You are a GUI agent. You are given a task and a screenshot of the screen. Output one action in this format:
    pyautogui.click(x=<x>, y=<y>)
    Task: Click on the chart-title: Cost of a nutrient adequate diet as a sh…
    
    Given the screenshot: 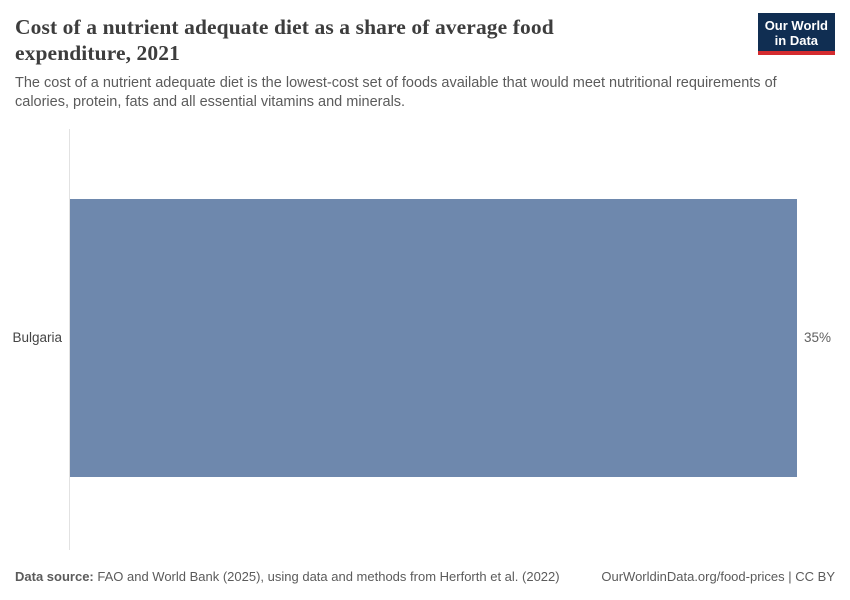 What is the action you would take?
    pyautogui.click(x=284, y=40)
    